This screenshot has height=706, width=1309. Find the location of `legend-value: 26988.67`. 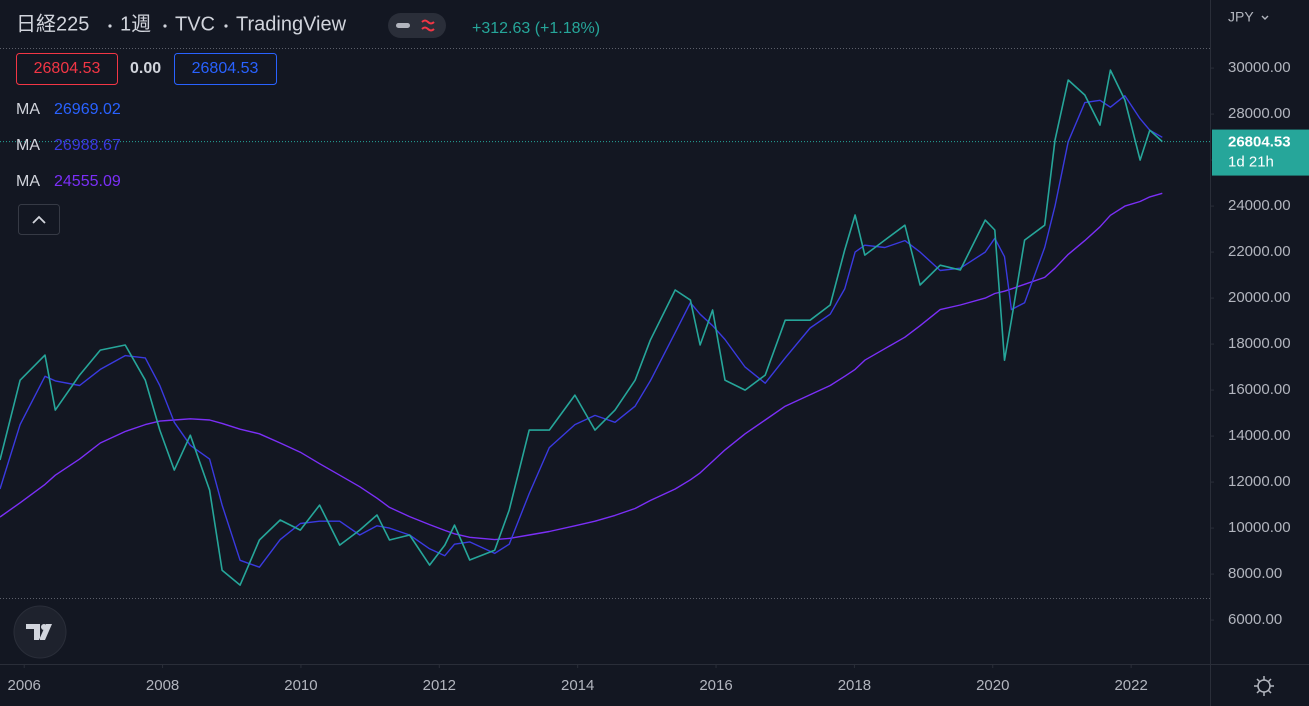

legend-value: 26988.67 is located at coordinates (87, 145).